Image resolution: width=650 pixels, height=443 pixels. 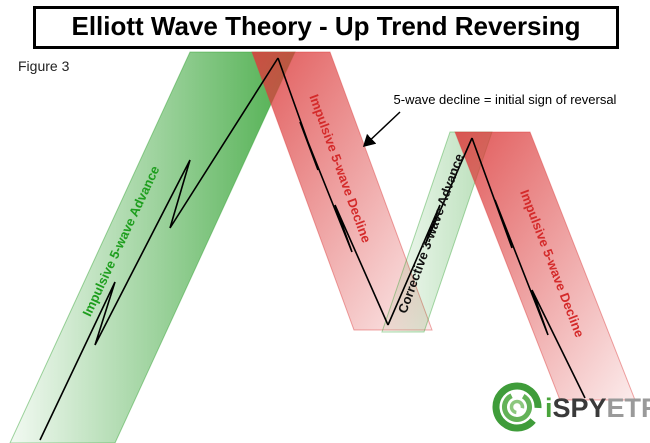 What do you see at coordinates (430, 231) in the screenshot?
I see `wave-line-corrective` at bounding box center [430, 231].